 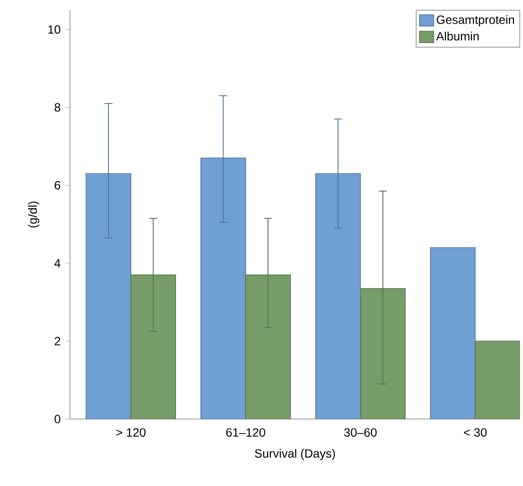 What do you see at coordinates (57, 341) in the screenshot?
I see `y-tick-label: 2` at bounding box center [57, 341].